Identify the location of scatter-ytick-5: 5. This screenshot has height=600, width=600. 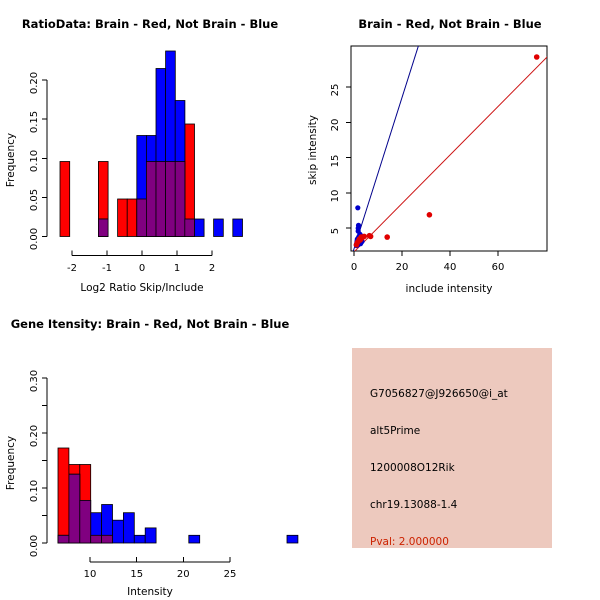
(335, 231).